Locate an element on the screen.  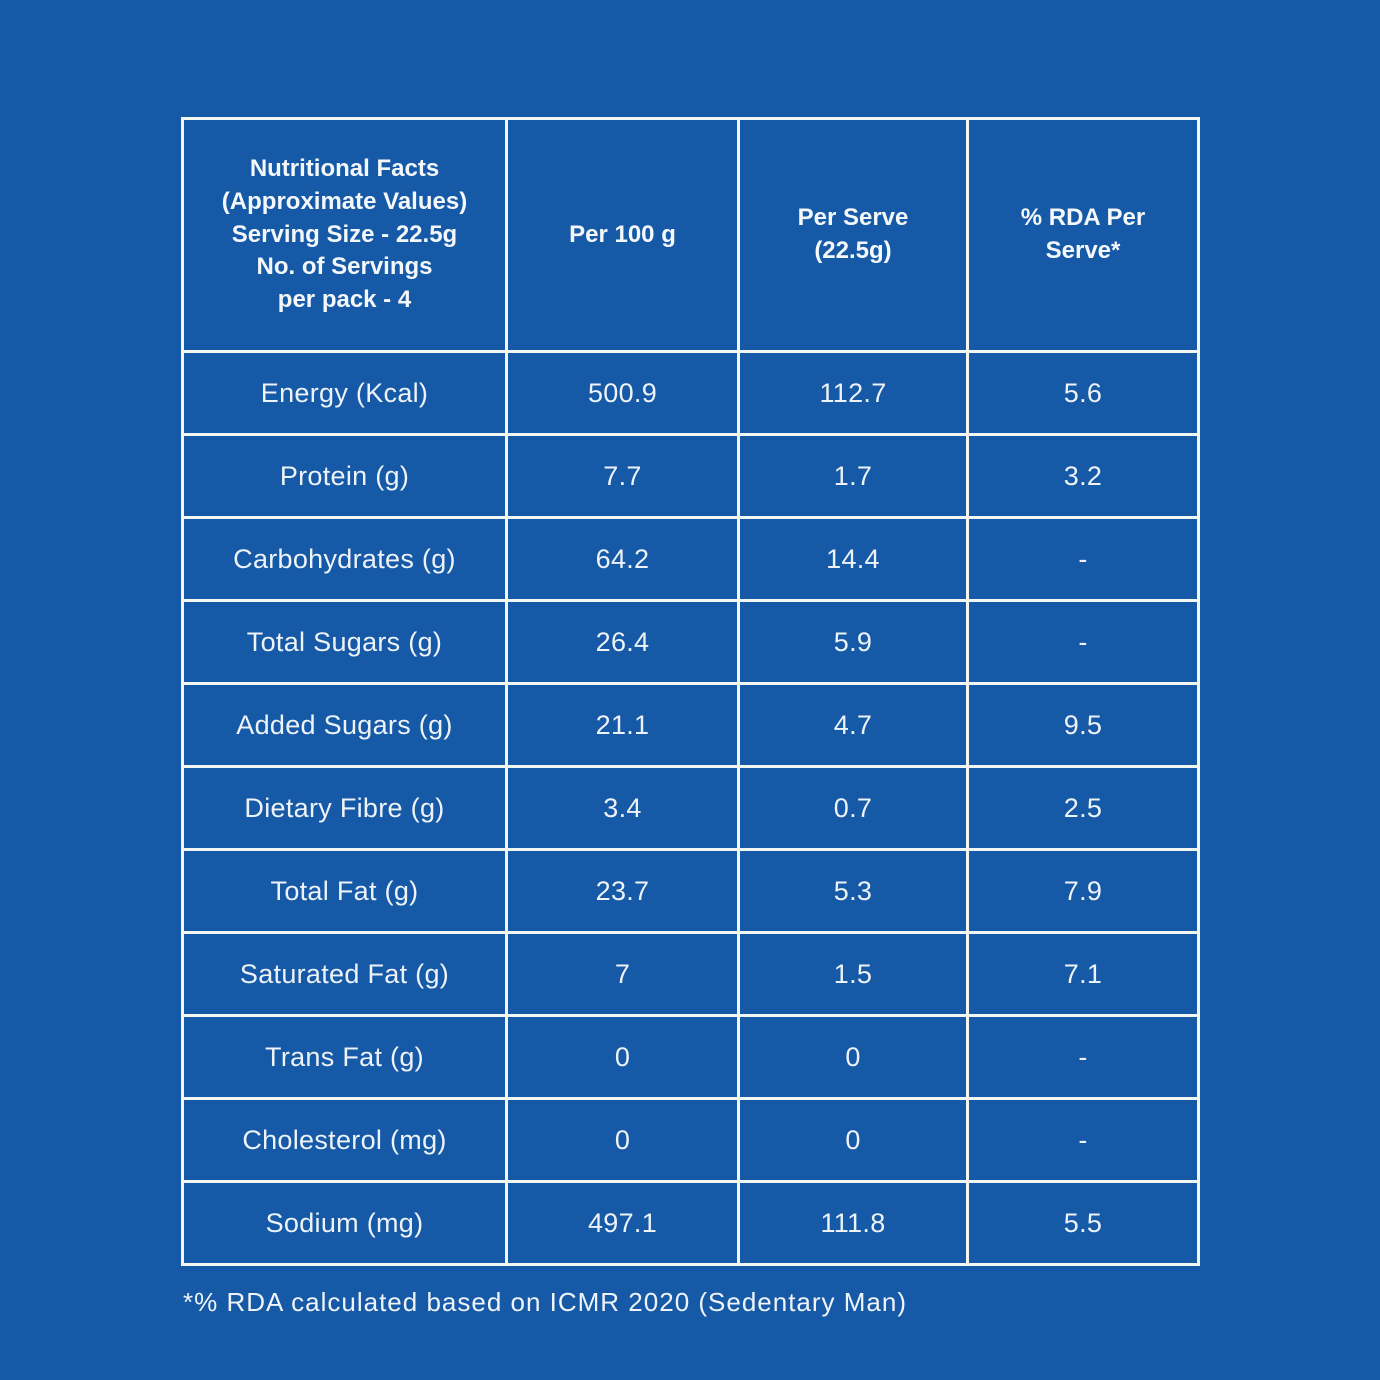
per-100g-value-cell: 23.7 is located at coordinates (622, 891).